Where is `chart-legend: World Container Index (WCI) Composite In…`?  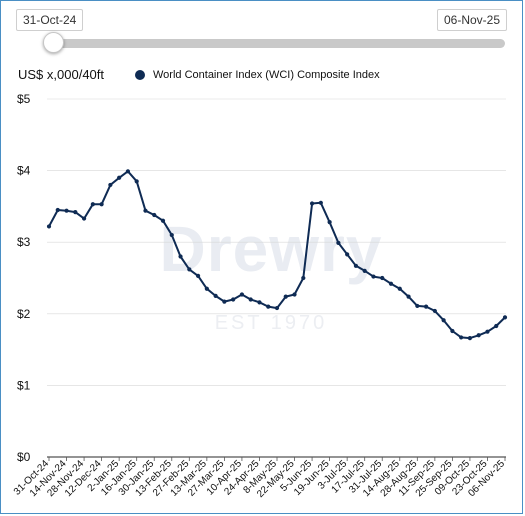 chart-legend: World Container Index (WCI) Composite In… is located at coordinates (257, 75).